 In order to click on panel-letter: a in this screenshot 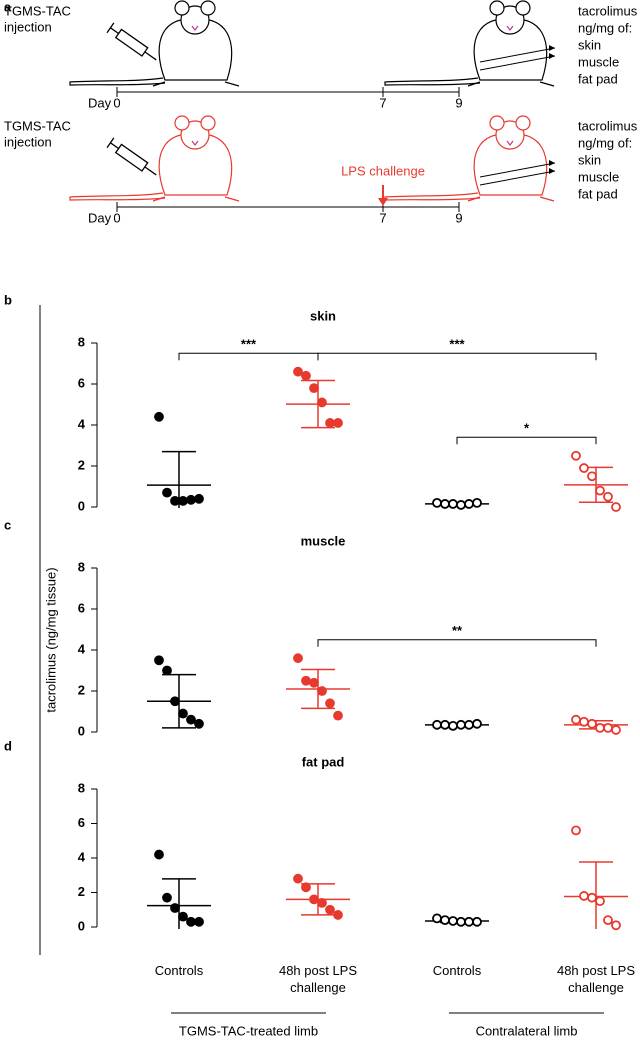, I will do `click(8, 7)`.